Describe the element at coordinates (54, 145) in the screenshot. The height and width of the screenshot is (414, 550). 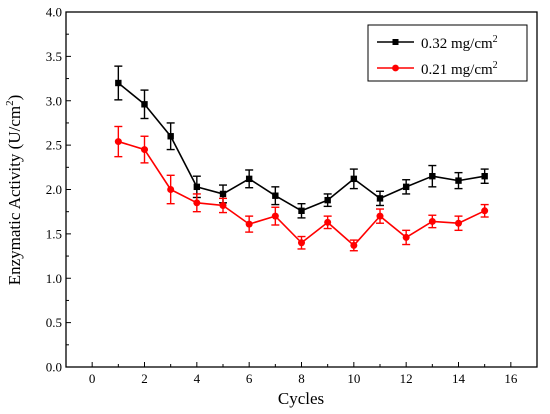
I see `y-tick-label: 2.5` at that location.